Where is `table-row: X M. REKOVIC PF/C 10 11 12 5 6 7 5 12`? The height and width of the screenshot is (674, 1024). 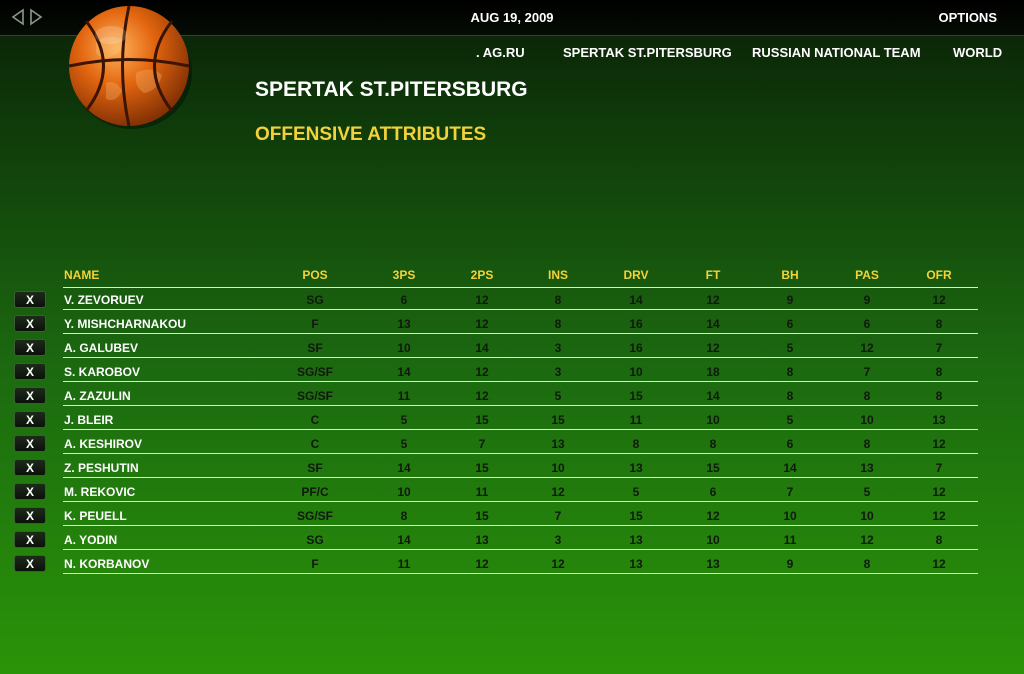 table-row: X M. REKOVIC PF/C 10 11 12 5 6 7 5 12 is located at coordinates (512, 494).